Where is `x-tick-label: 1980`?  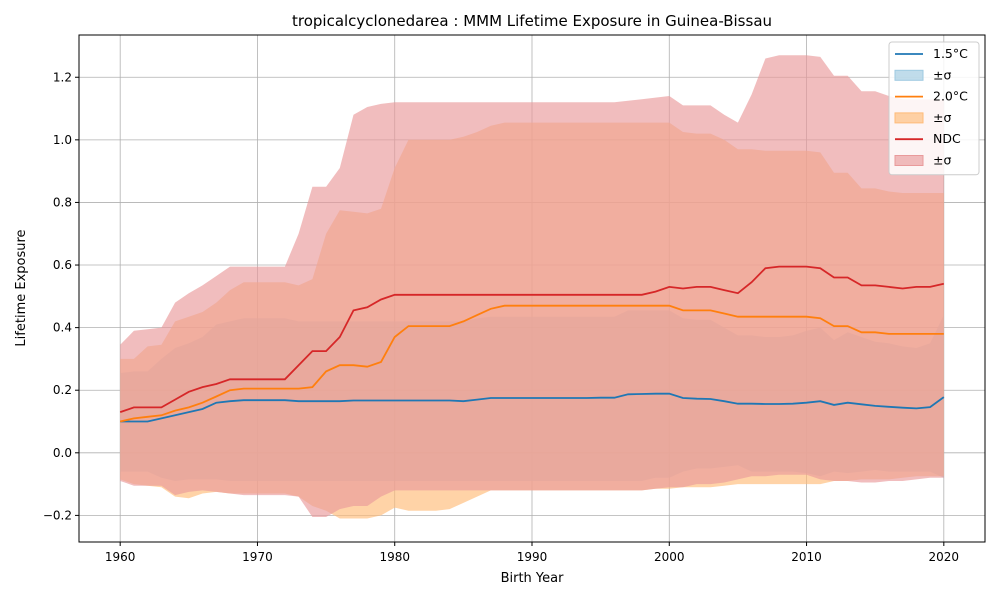
x-tick-label: 1980 is located at coordinates (394, 557).